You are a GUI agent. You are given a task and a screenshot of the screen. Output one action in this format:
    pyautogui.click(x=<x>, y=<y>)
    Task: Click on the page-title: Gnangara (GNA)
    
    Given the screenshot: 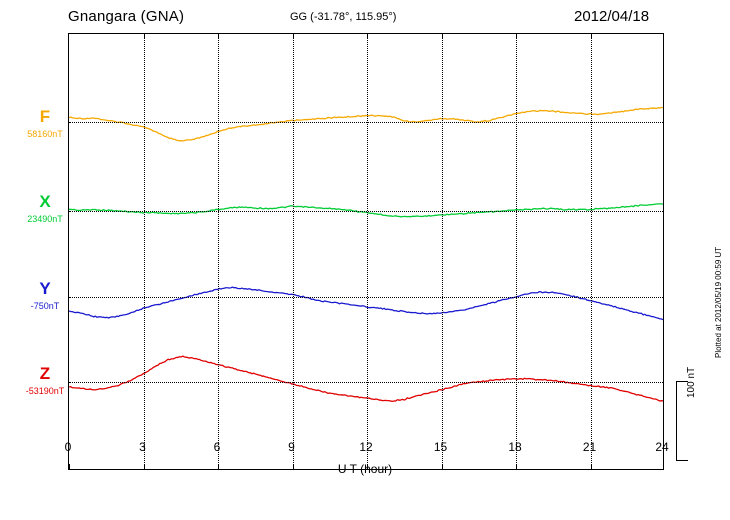 What is the action you would take?
    pyautogui.click(x=126, y=16)
    